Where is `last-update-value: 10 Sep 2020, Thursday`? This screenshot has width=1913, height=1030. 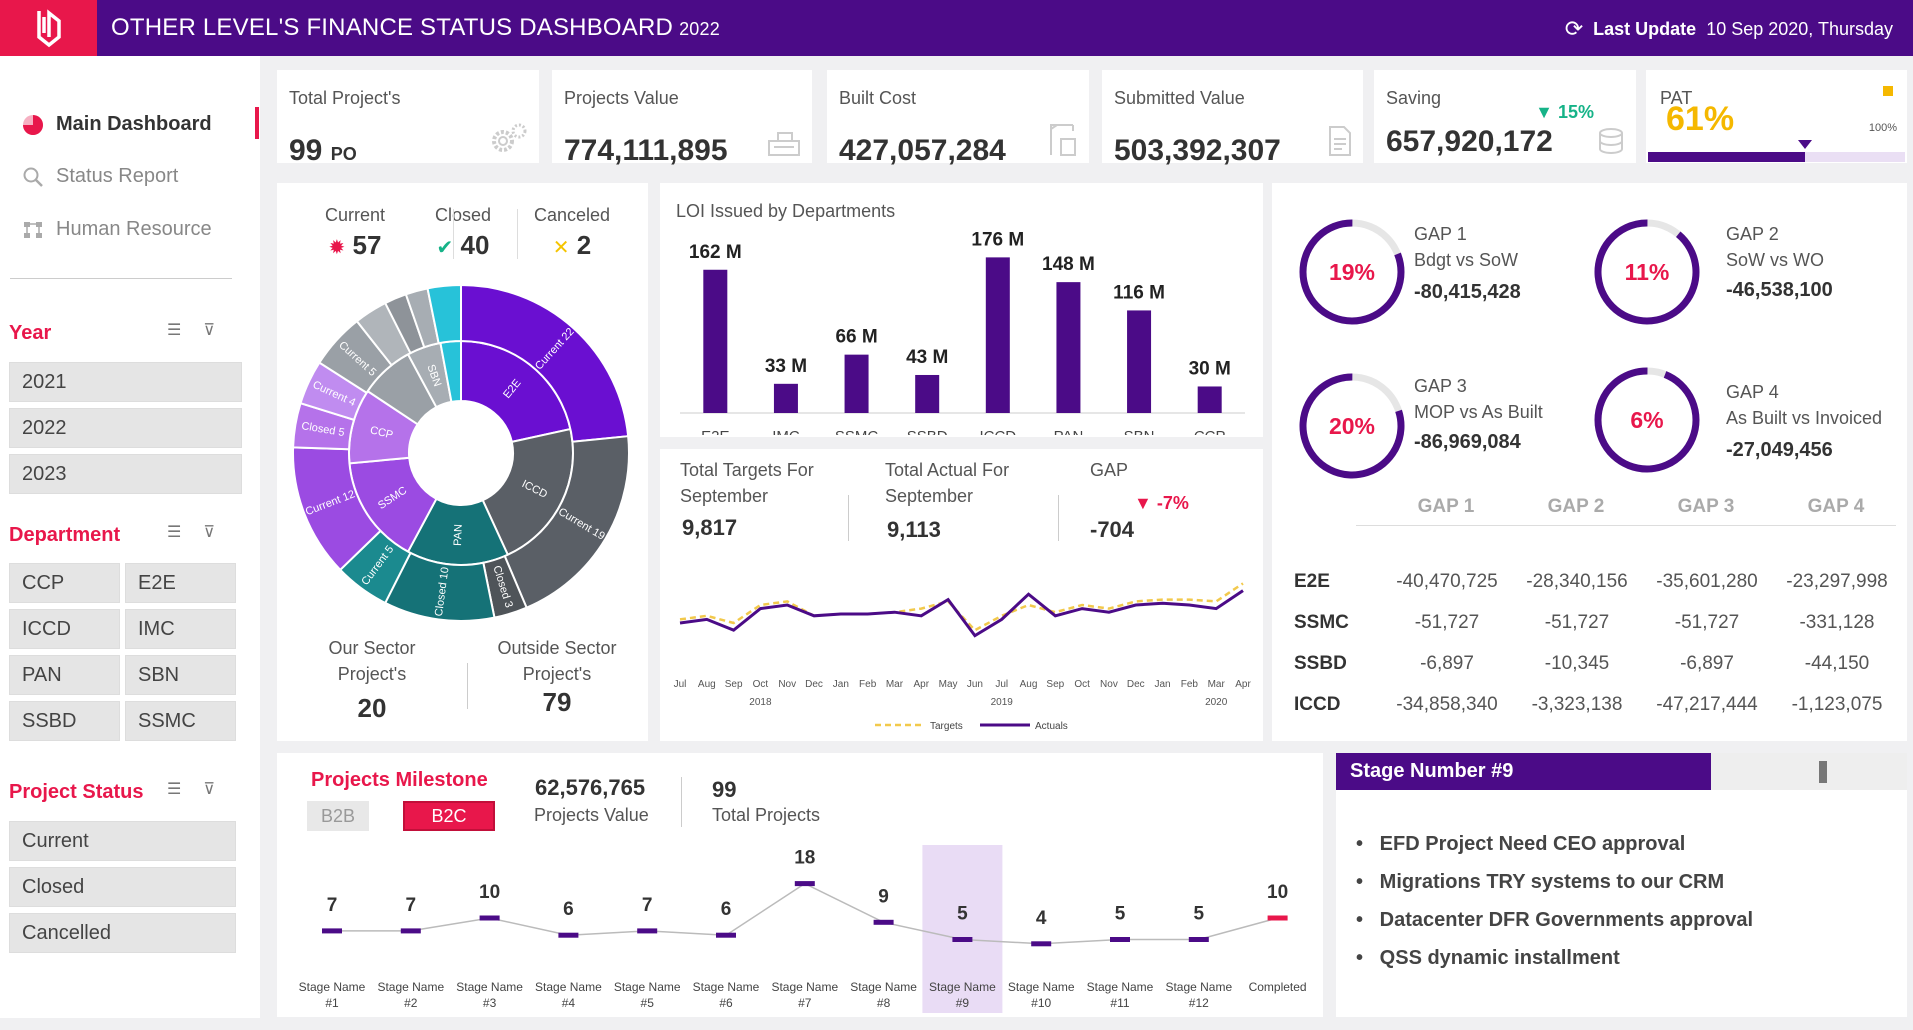
last-update-value: 10 Sep 2020, Thursday is located at coordinates (1799, 28).